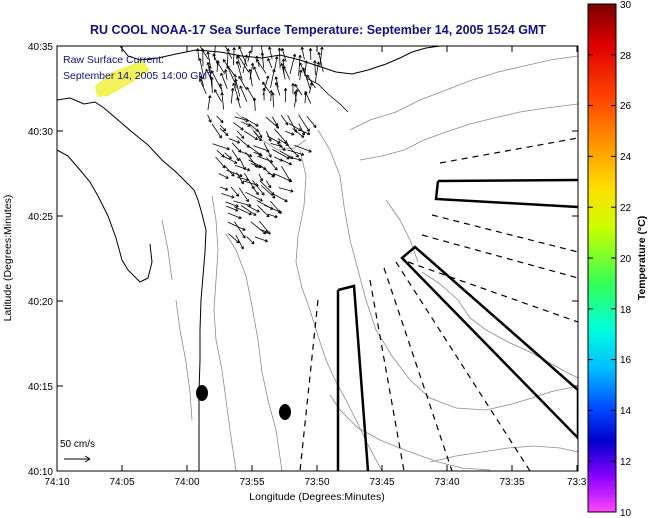  What do you see at coordinates (626, 106) in the screenshot?
I see `colorbar-tick-label: 26` at bounding box center [626, 106].